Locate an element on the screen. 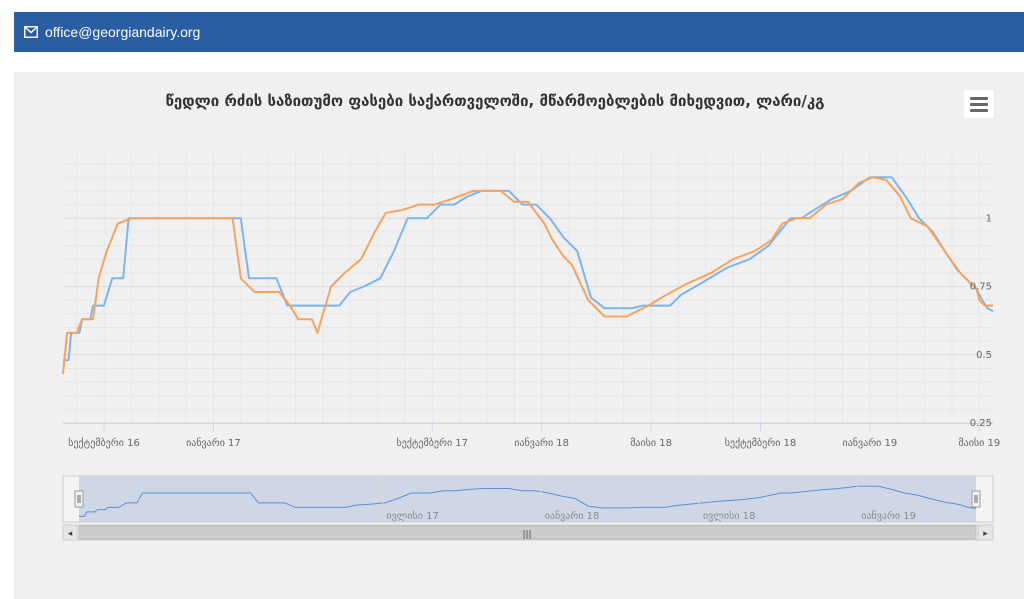  navigator-tick-label: იანვარი 18 is located at coordinates (572, 516).